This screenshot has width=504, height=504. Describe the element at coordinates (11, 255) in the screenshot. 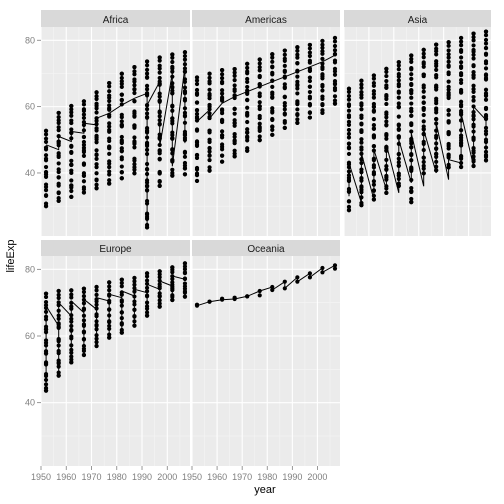

I see `y-axis-title: lifeExp` at that location.